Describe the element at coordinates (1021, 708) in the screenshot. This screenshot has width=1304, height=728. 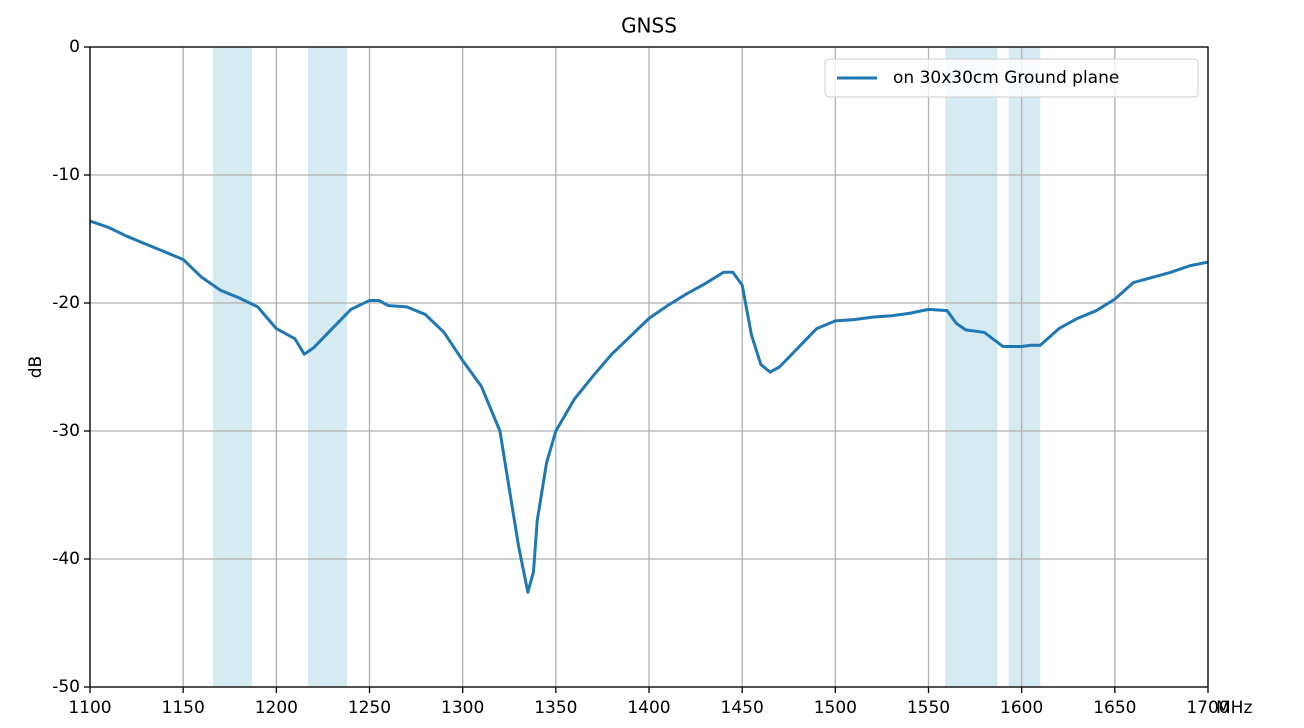
I see `x-tick-label: 1600` at that location.